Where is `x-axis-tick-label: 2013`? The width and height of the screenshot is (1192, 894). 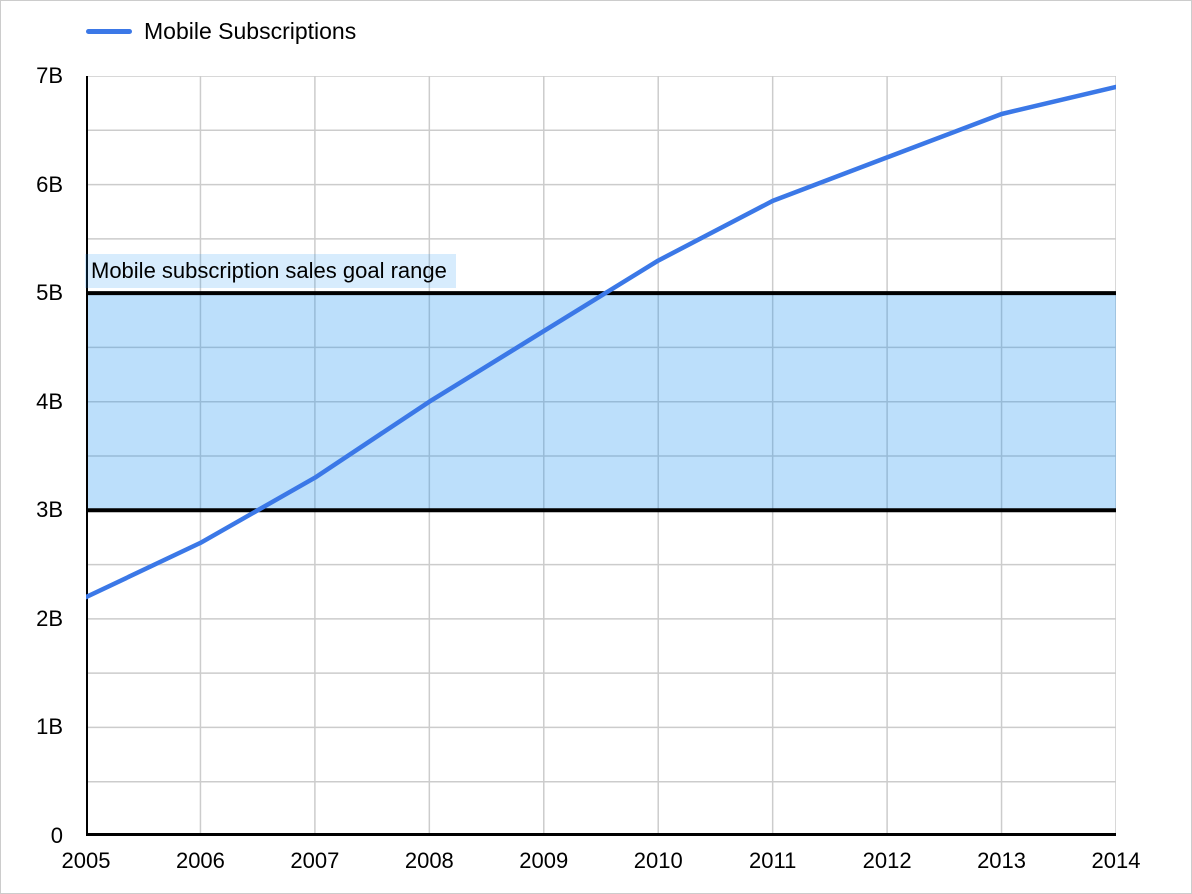 x-axis-tick-label: 2013 is located at coordinates (1002, 860).